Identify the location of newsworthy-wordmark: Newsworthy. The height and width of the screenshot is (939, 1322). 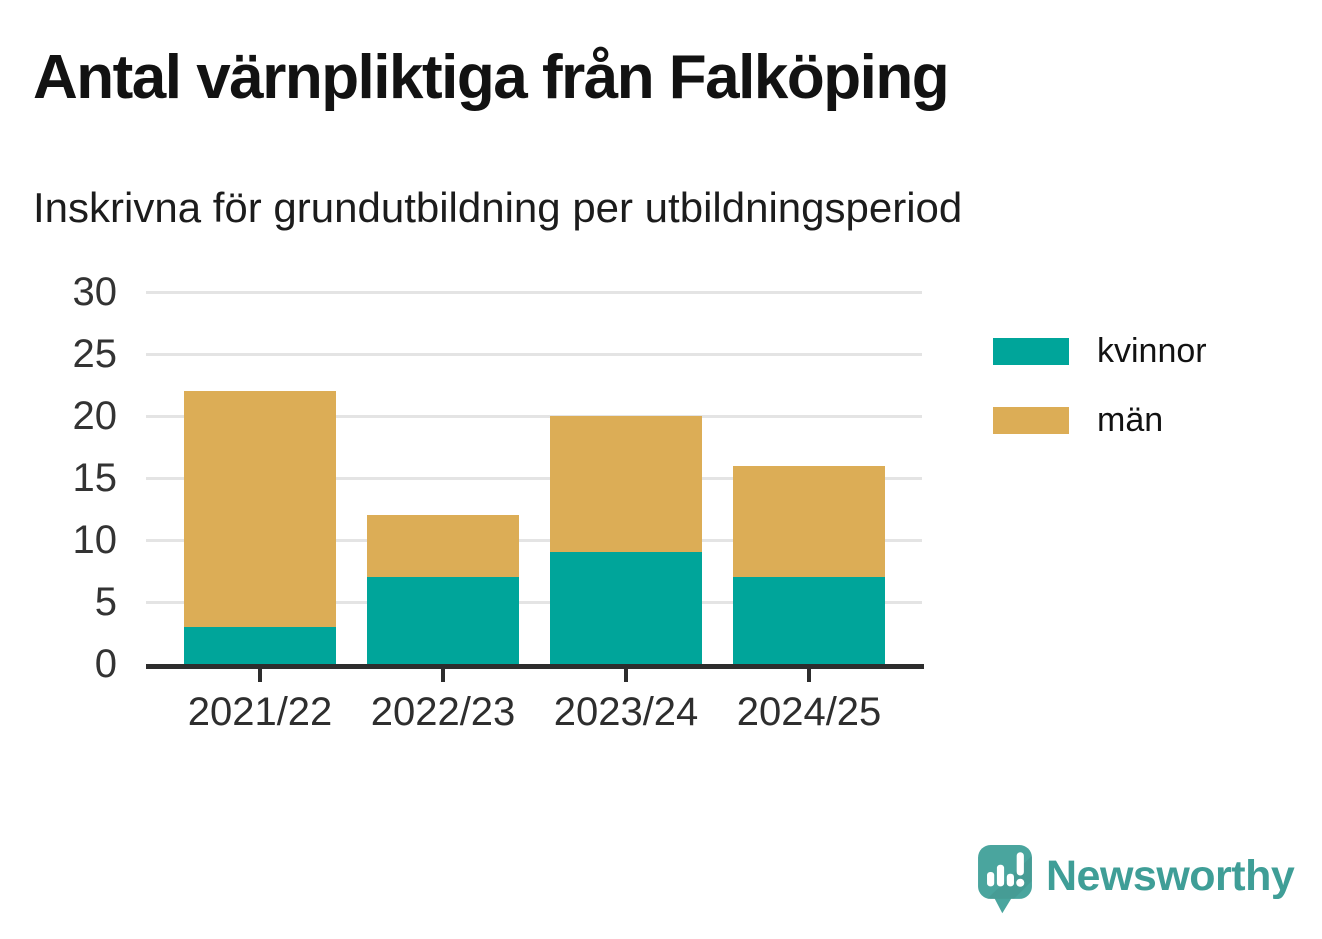
(1170, 876).